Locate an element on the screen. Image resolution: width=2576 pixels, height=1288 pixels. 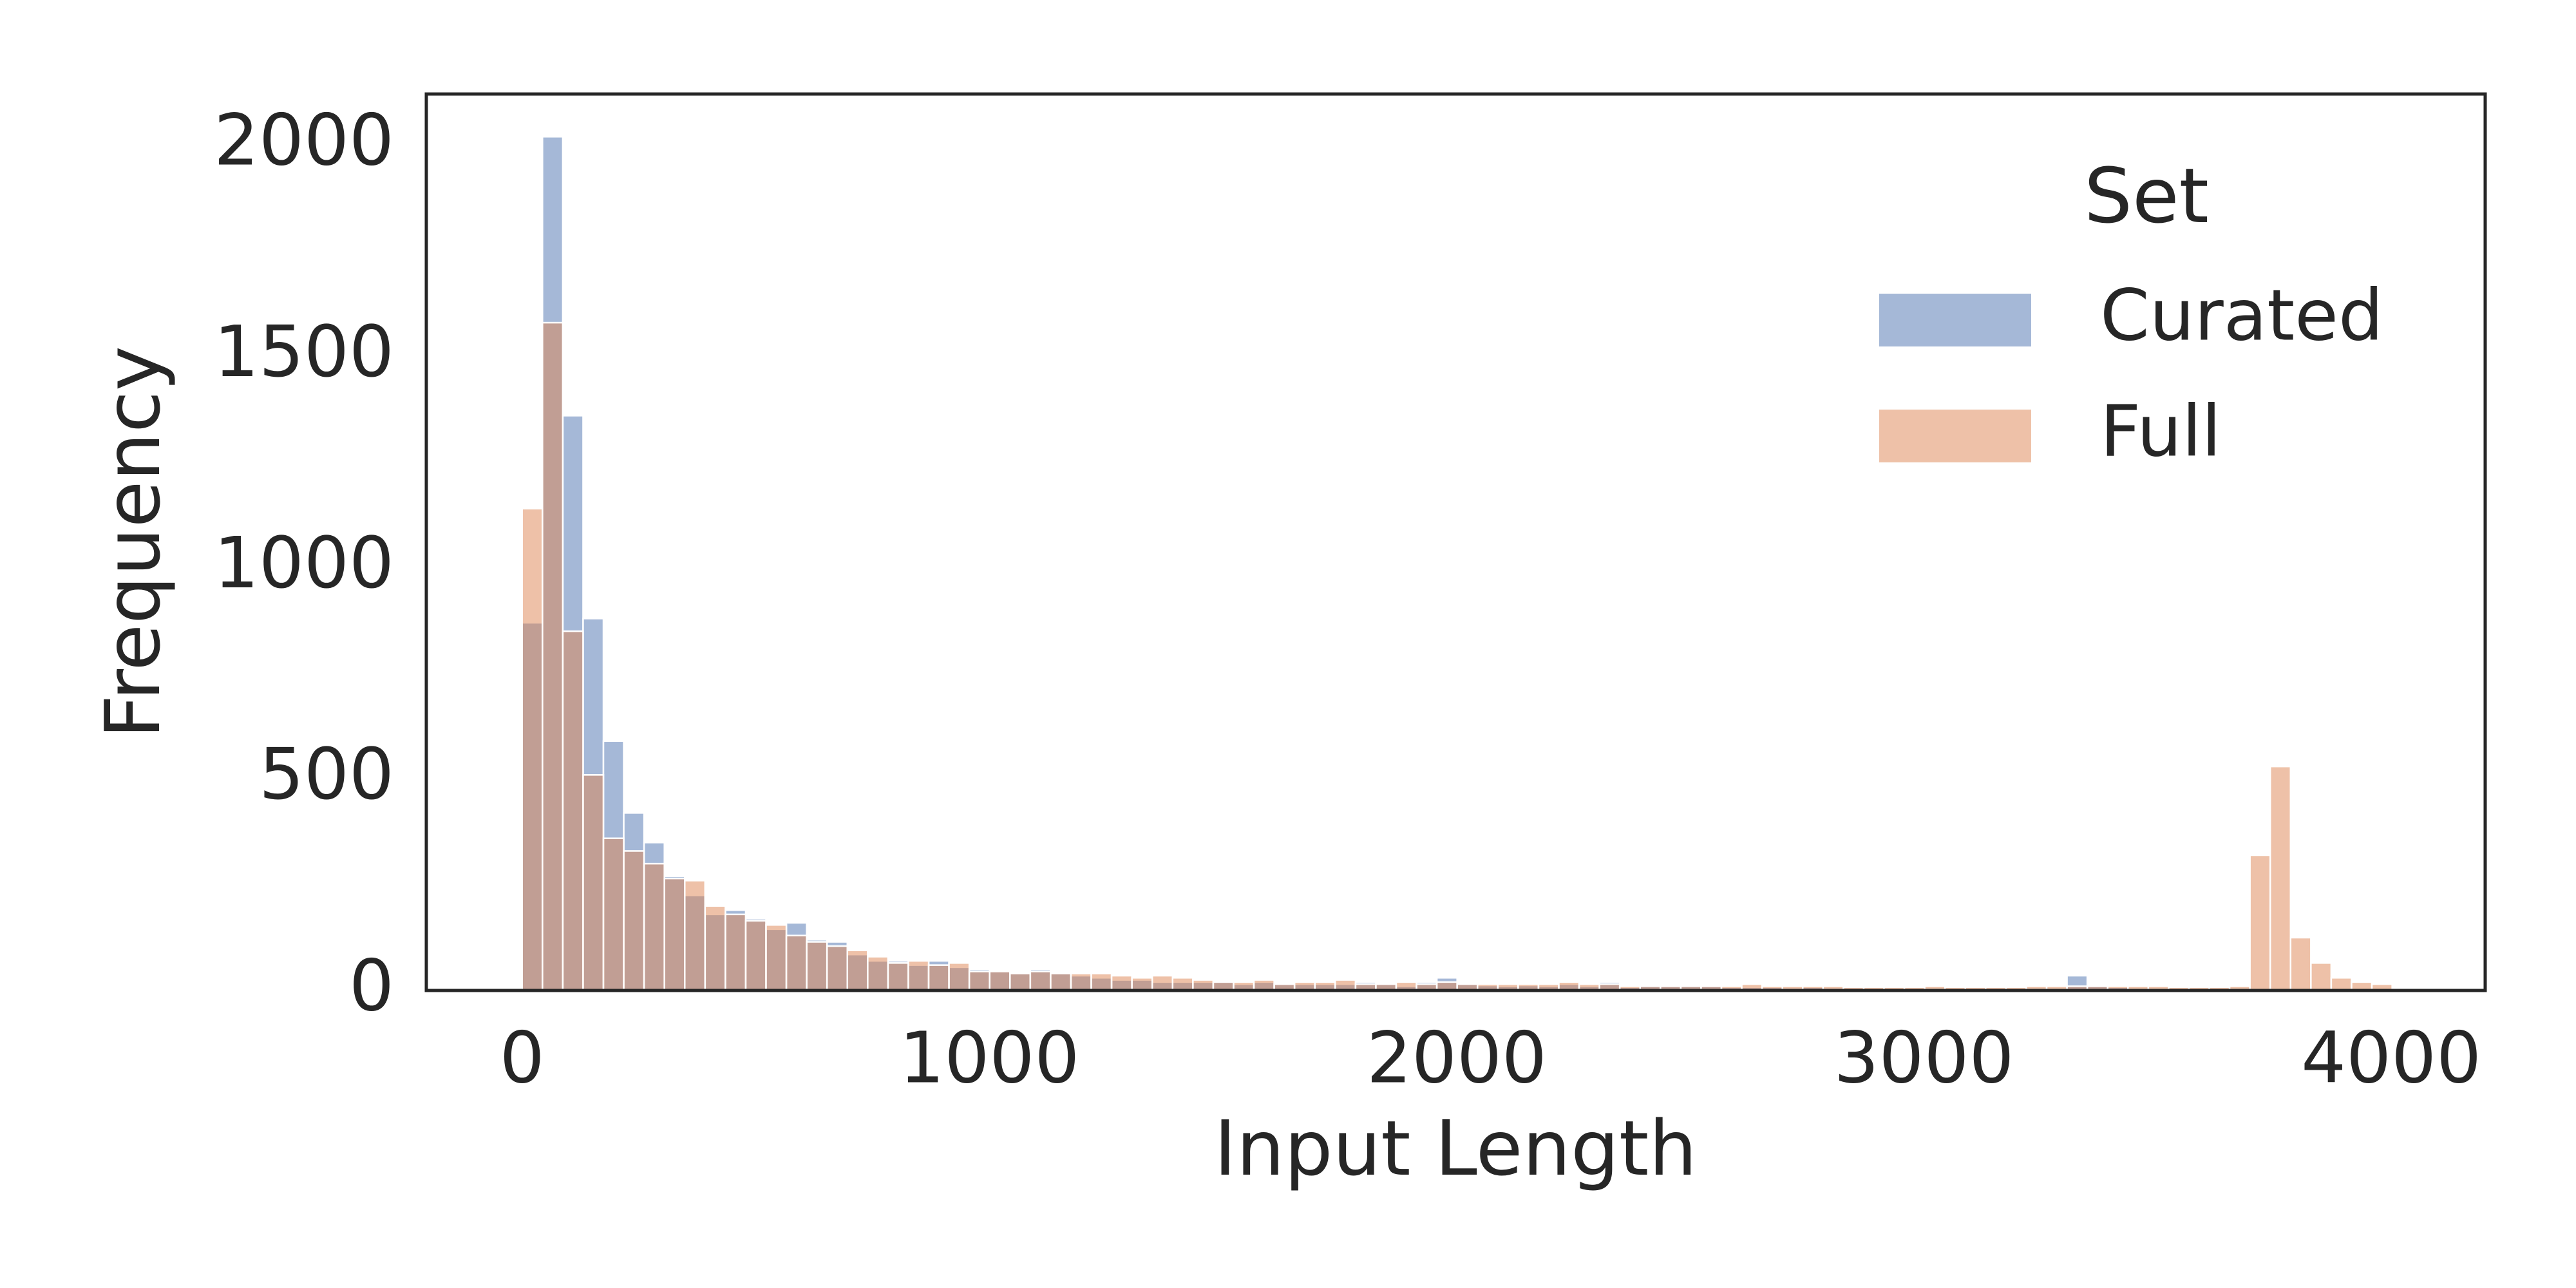
y-tick-label: 0 is located at coordinates (371, 985).